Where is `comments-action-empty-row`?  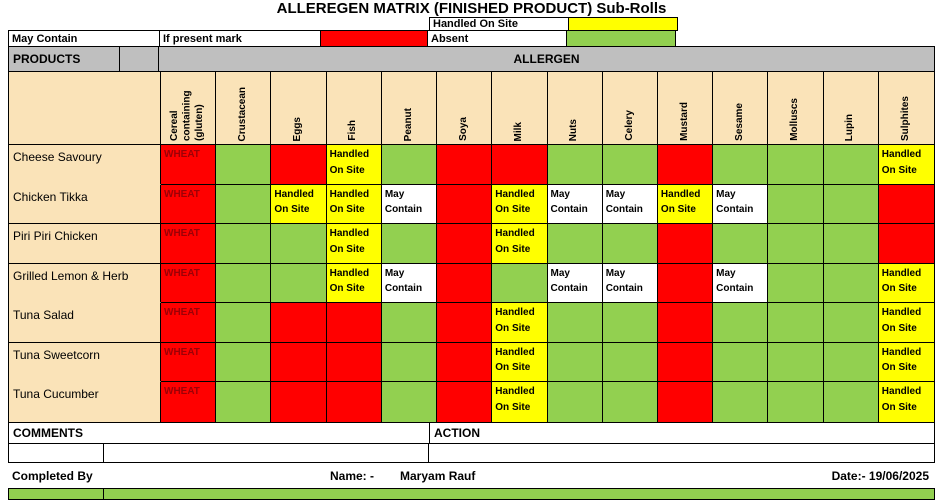 comments-action-empty-row is located at coordinates (471, 452).